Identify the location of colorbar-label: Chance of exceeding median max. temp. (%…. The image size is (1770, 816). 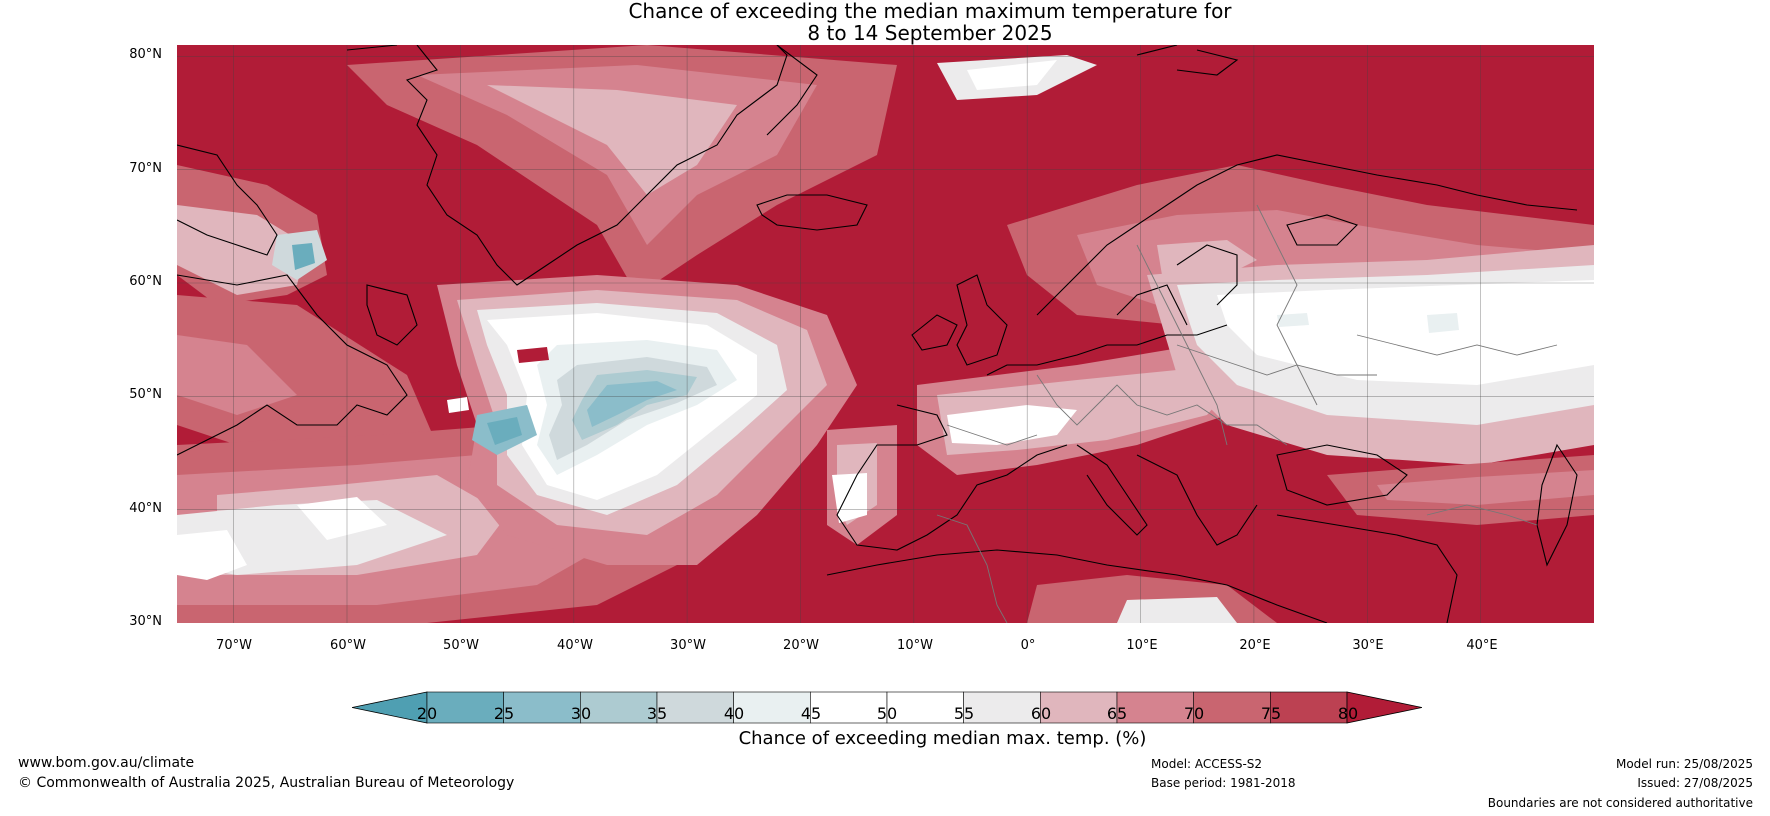
(885, 739).